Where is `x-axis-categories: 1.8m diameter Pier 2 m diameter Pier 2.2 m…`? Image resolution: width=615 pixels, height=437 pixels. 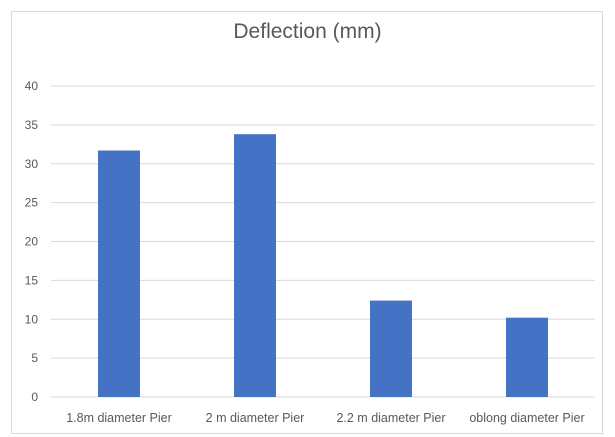
x-axis-categories: 1.8m diameter Pier 2 m diameter Pier 2.2 m… is located at coordinates (325, 418).